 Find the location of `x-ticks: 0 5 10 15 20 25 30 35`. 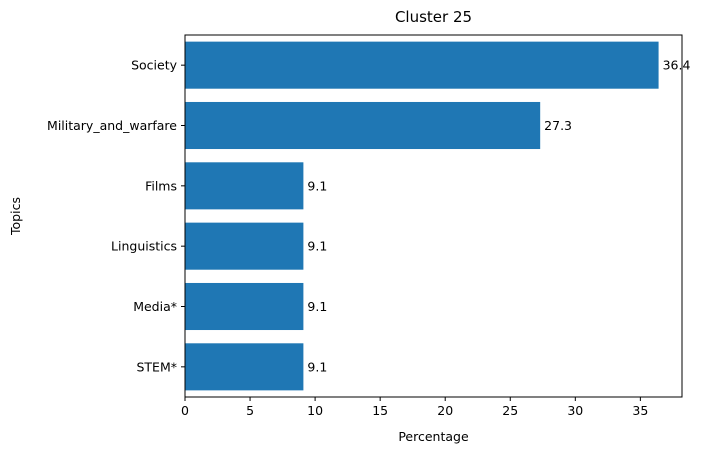

x-ticks: 0 5 10 15 20 25 30 35 is located at coordinates (414, 407).